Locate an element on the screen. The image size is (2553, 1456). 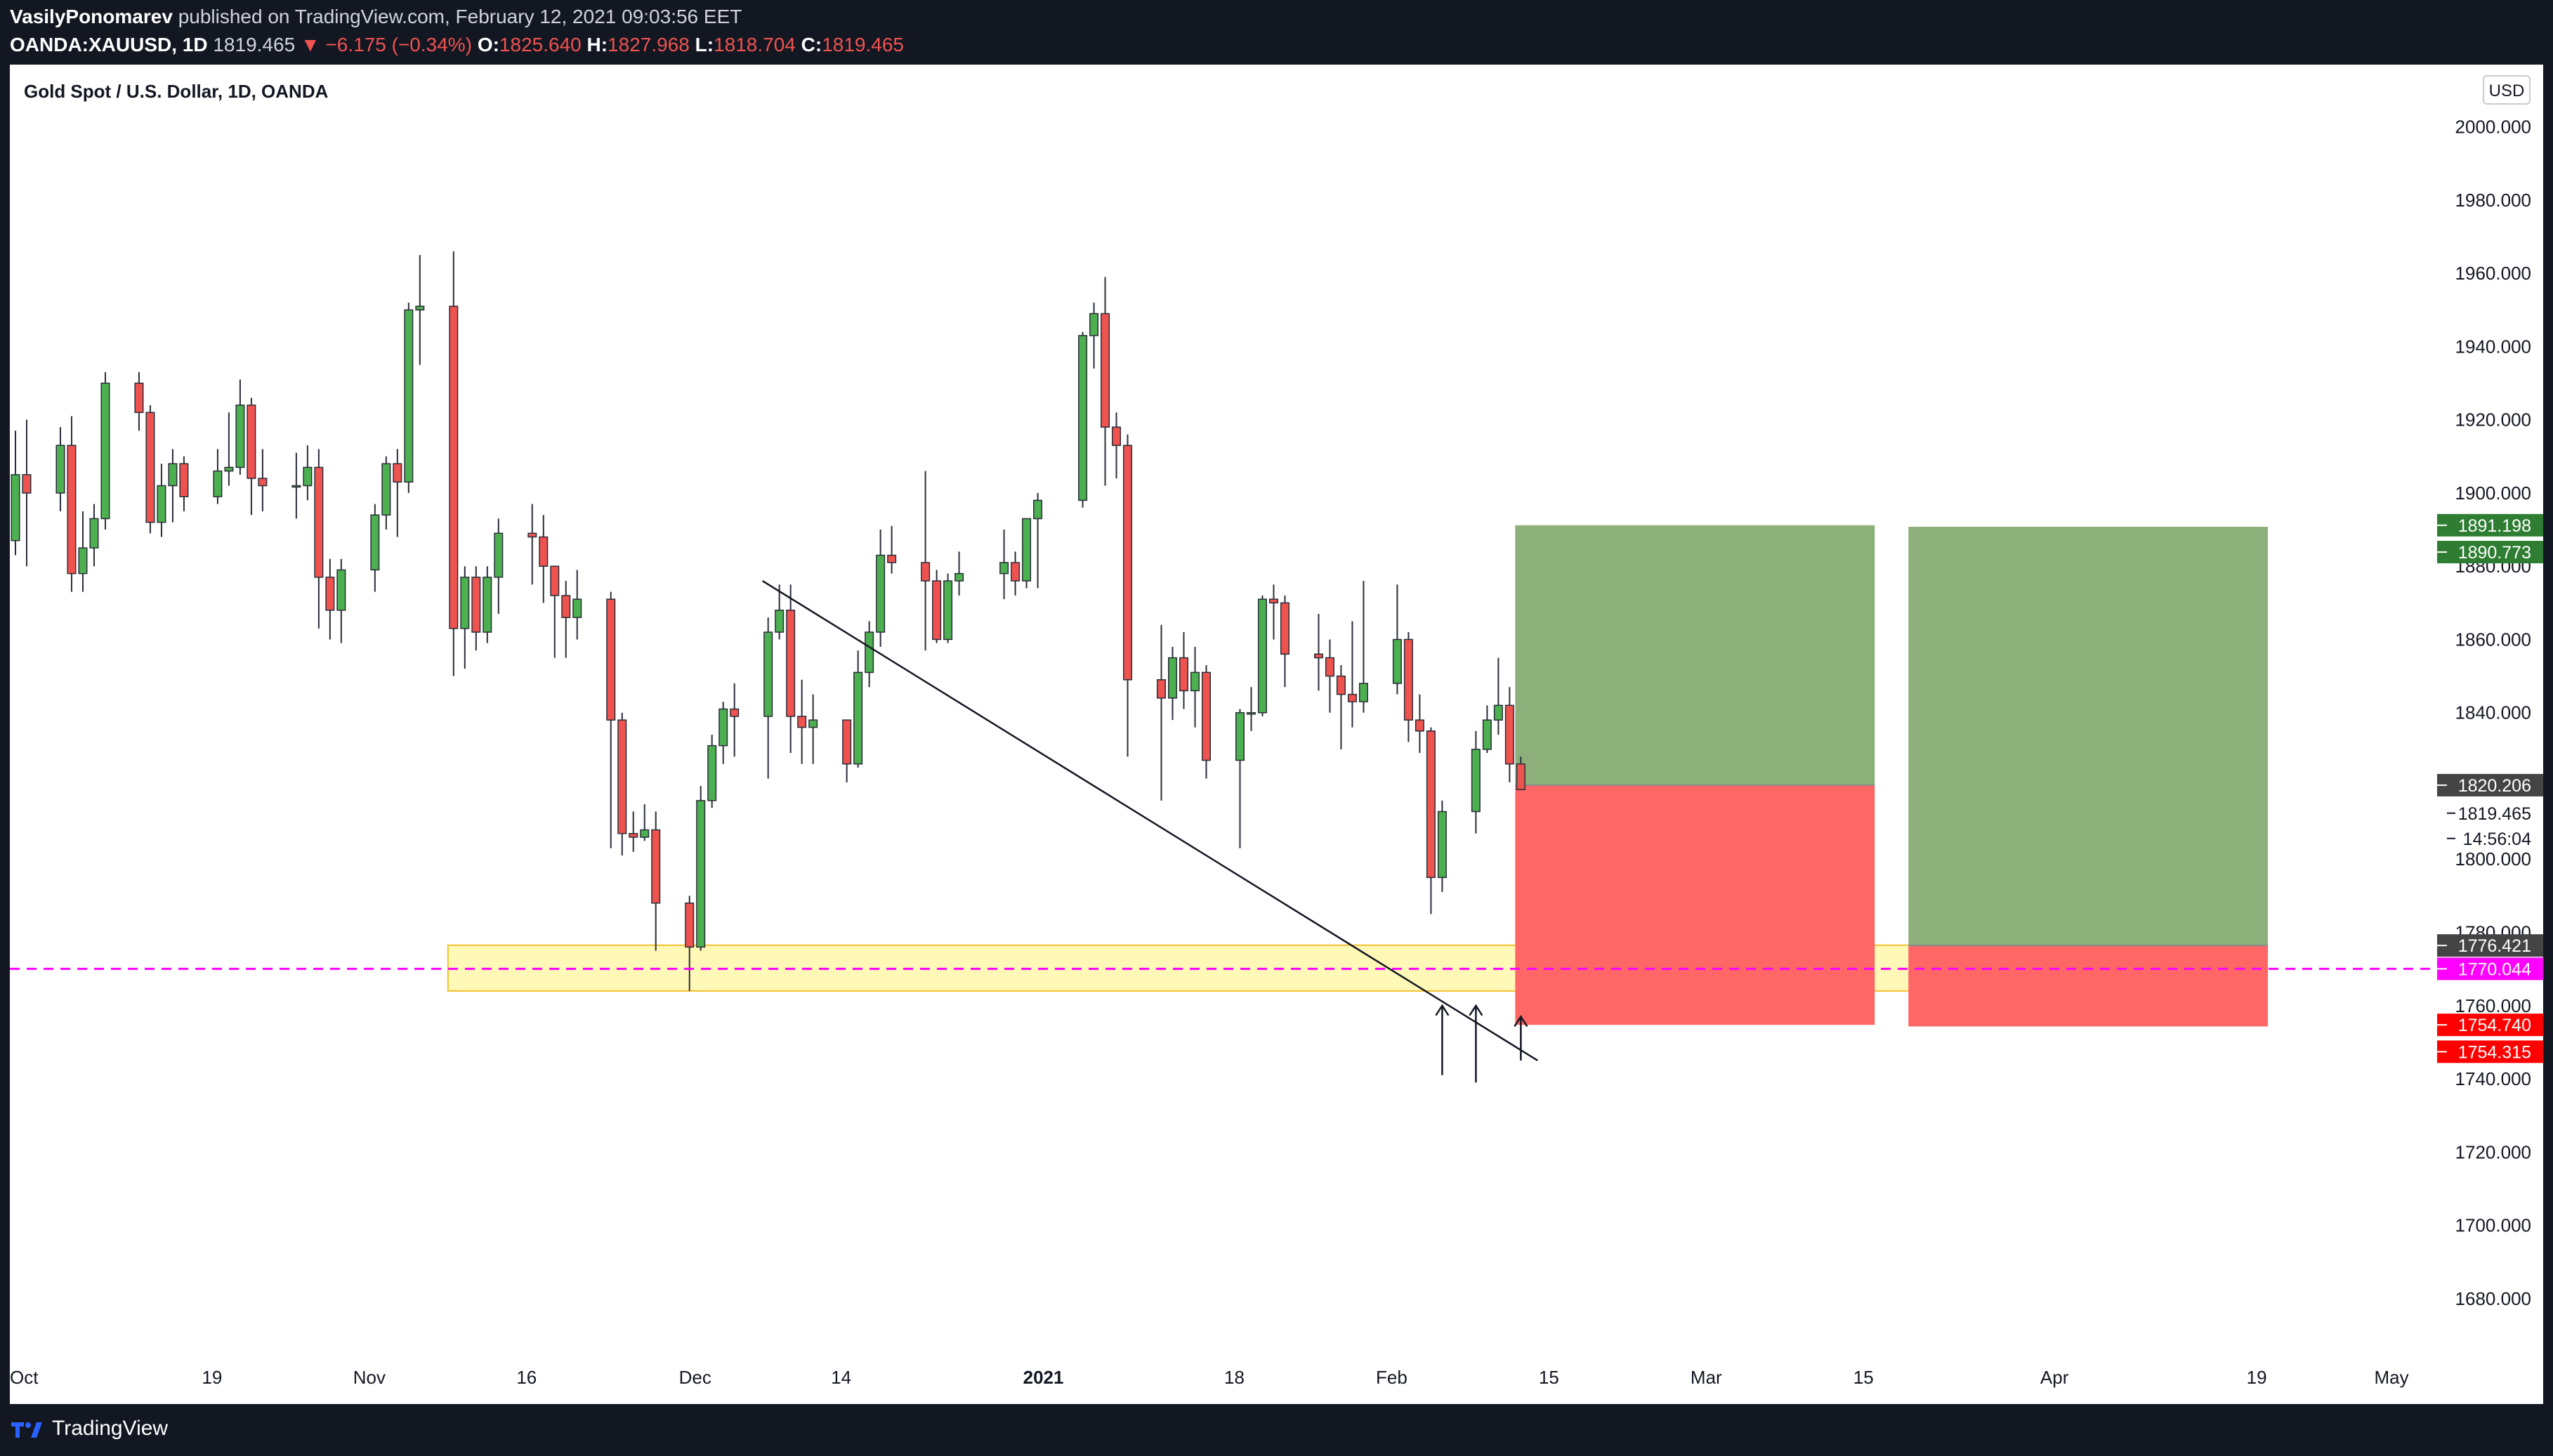
position-2-target-zone is located at coordinates (2089, 737).